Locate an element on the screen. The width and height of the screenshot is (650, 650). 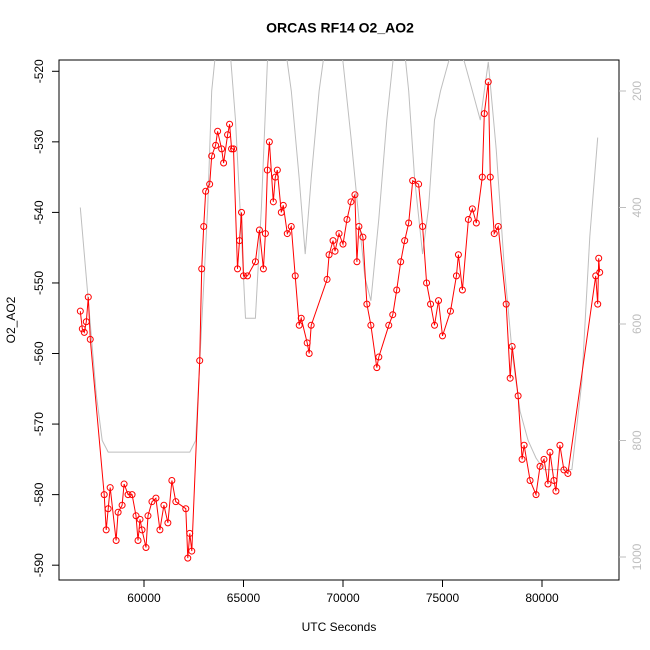
y-tick-label: -590 is located at coordinates (39, 565).